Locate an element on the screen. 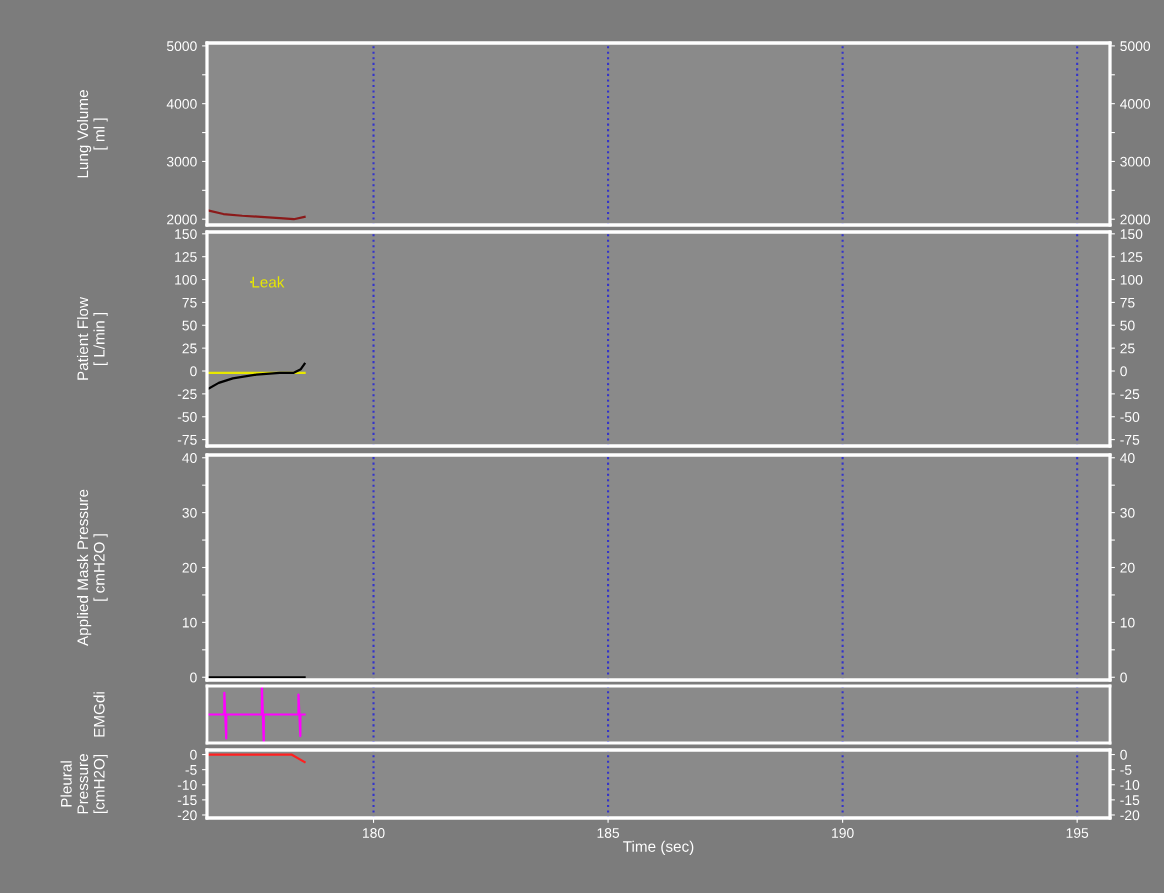 This screenshot has width=1164, height=893. y-tick-label: -15 is located at coordinates (187, 800).